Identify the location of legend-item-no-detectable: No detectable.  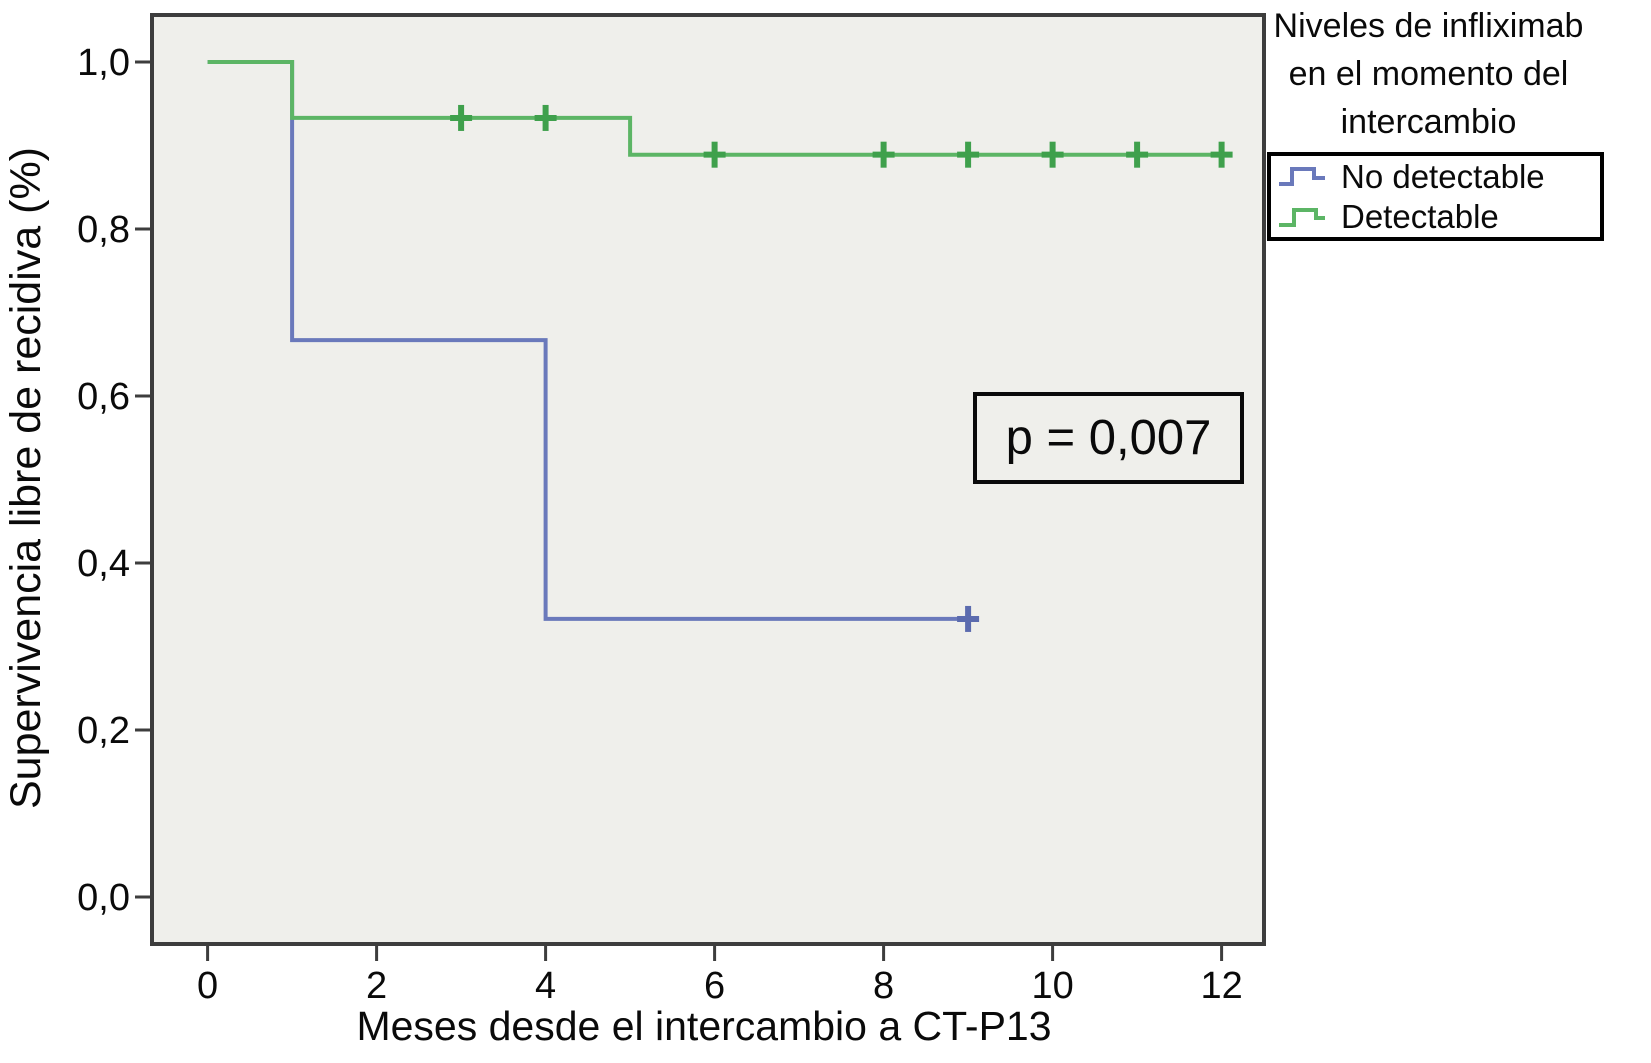
(1438, 177).